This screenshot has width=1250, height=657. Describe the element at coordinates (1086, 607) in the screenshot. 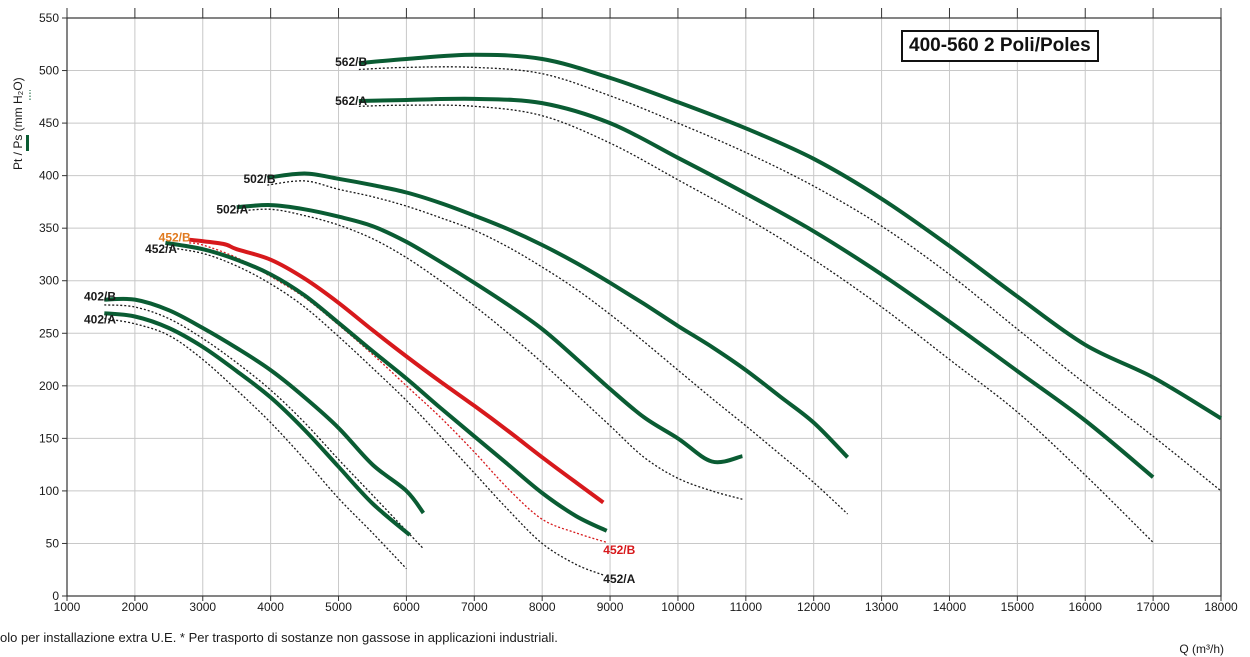

I see `x-tick-label-15: 16000` at that location.